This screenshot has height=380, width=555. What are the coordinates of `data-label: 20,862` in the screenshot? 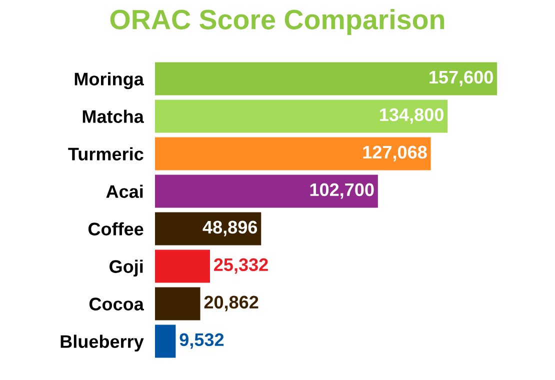 It's located at (231, 304).